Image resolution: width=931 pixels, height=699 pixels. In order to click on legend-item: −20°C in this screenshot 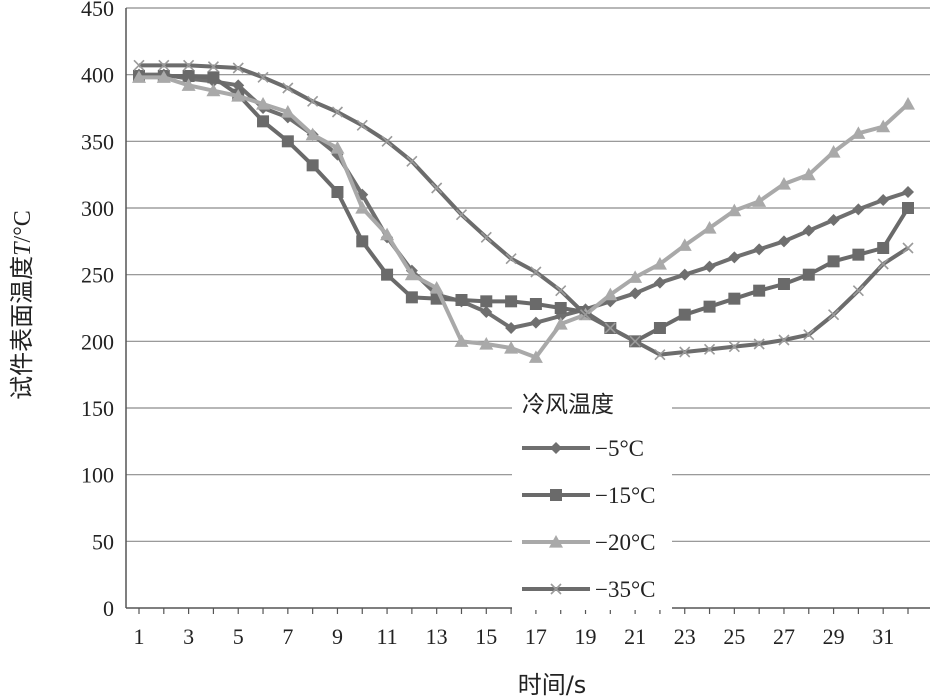, I will do `click(589, 542)`.